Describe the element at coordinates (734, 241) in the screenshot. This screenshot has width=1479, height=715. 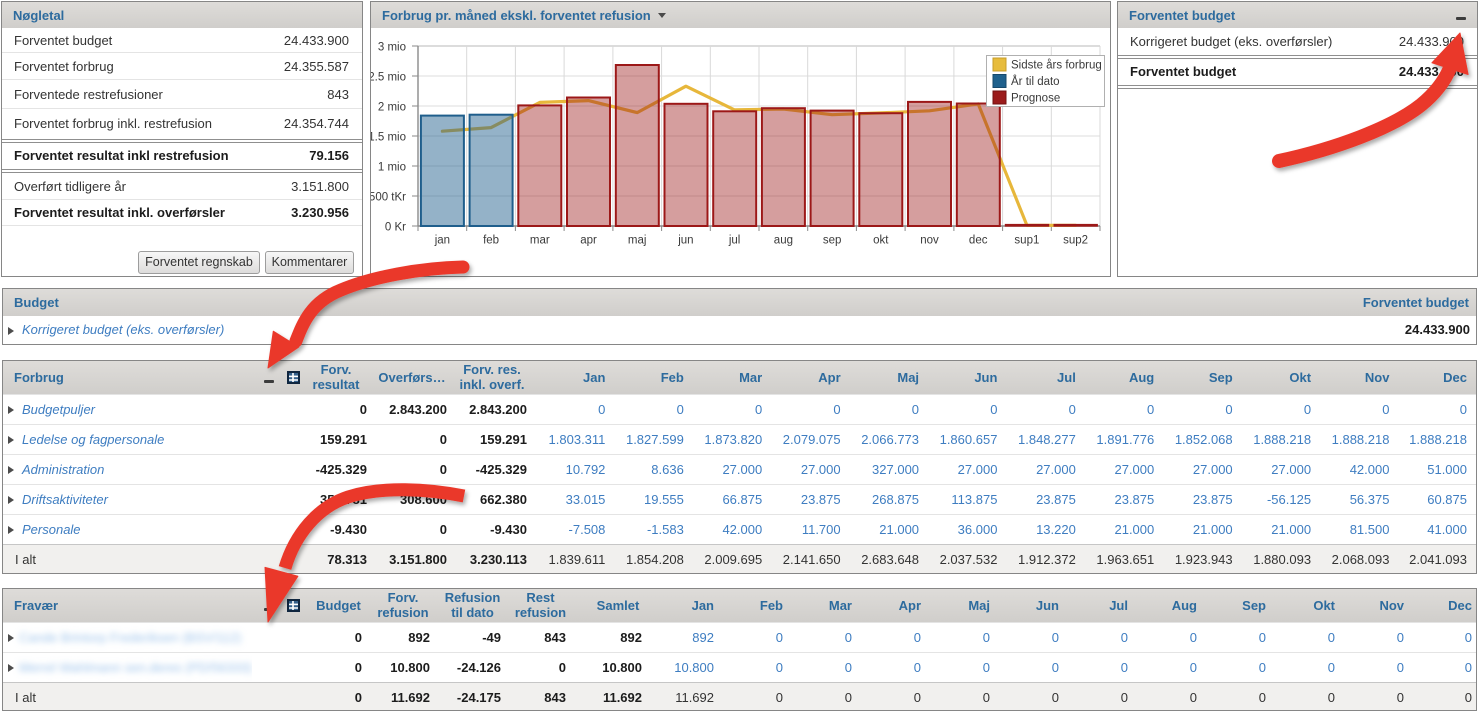
I see `svg-text: jul` at that location.